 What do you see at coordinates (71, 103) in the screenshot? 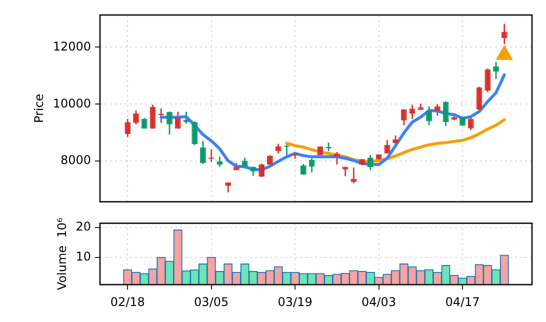
I see `y-tick-label: 10000` at bounding box center [71, 103].